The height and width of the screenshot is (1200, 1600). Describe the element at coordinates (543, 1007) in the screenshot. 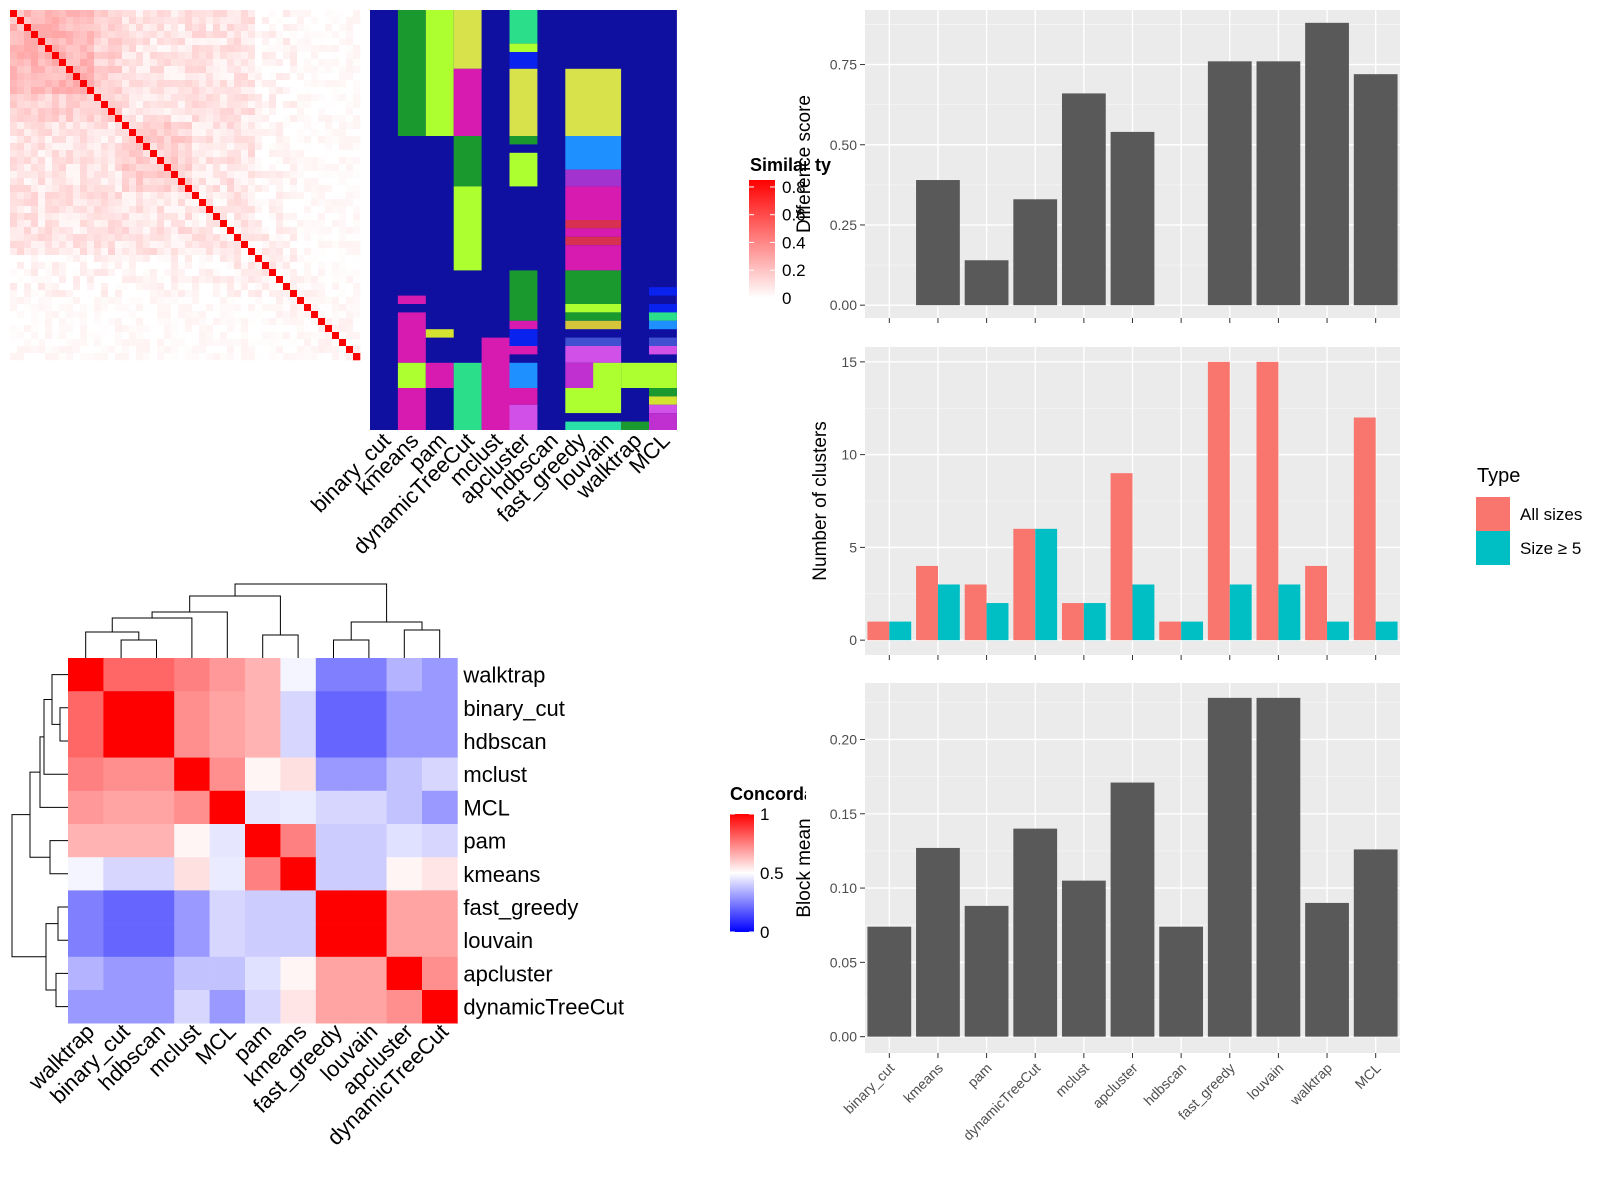

I see `concordance-row-label: dynamicTreeCut` at that location.